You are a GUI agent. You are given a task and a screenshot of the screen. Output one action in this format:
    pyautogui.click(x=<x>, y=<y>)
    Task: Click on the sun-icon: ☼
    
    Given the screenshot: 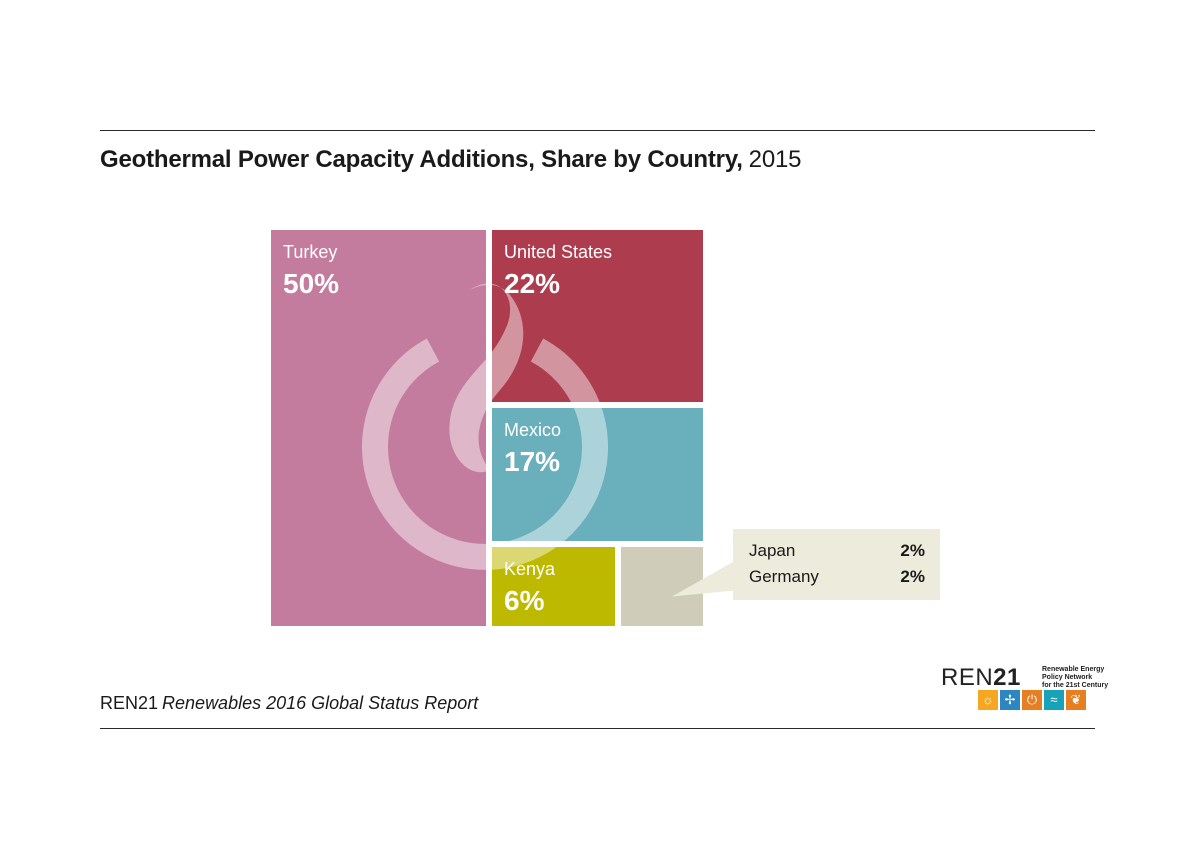 What is the action you would take?
    pyautogui.click(x=988, y=700)
    